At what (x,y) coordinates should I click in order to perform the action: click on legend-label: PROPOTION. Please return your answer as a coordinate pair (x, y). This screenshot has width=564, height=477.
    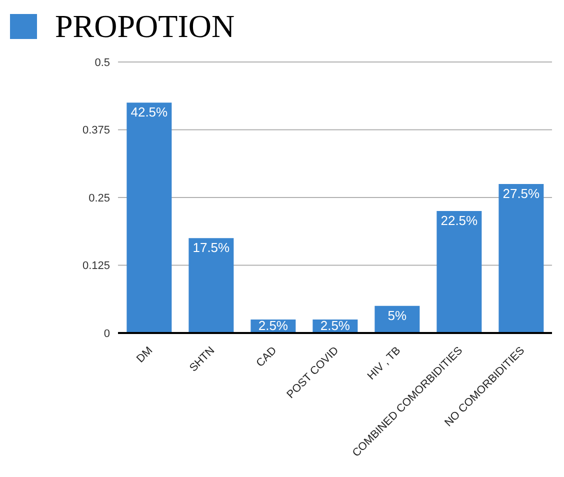
    Looking at the image, I should click on (145, 26).